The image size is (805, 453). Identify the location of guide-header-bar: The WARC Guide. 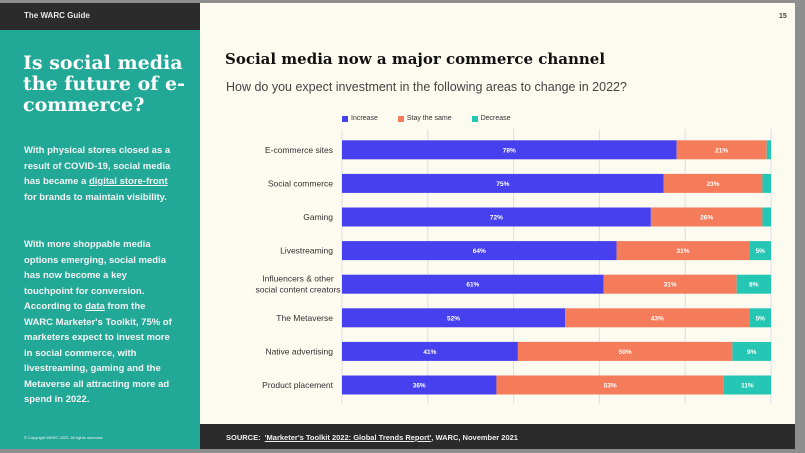
(100, 16).